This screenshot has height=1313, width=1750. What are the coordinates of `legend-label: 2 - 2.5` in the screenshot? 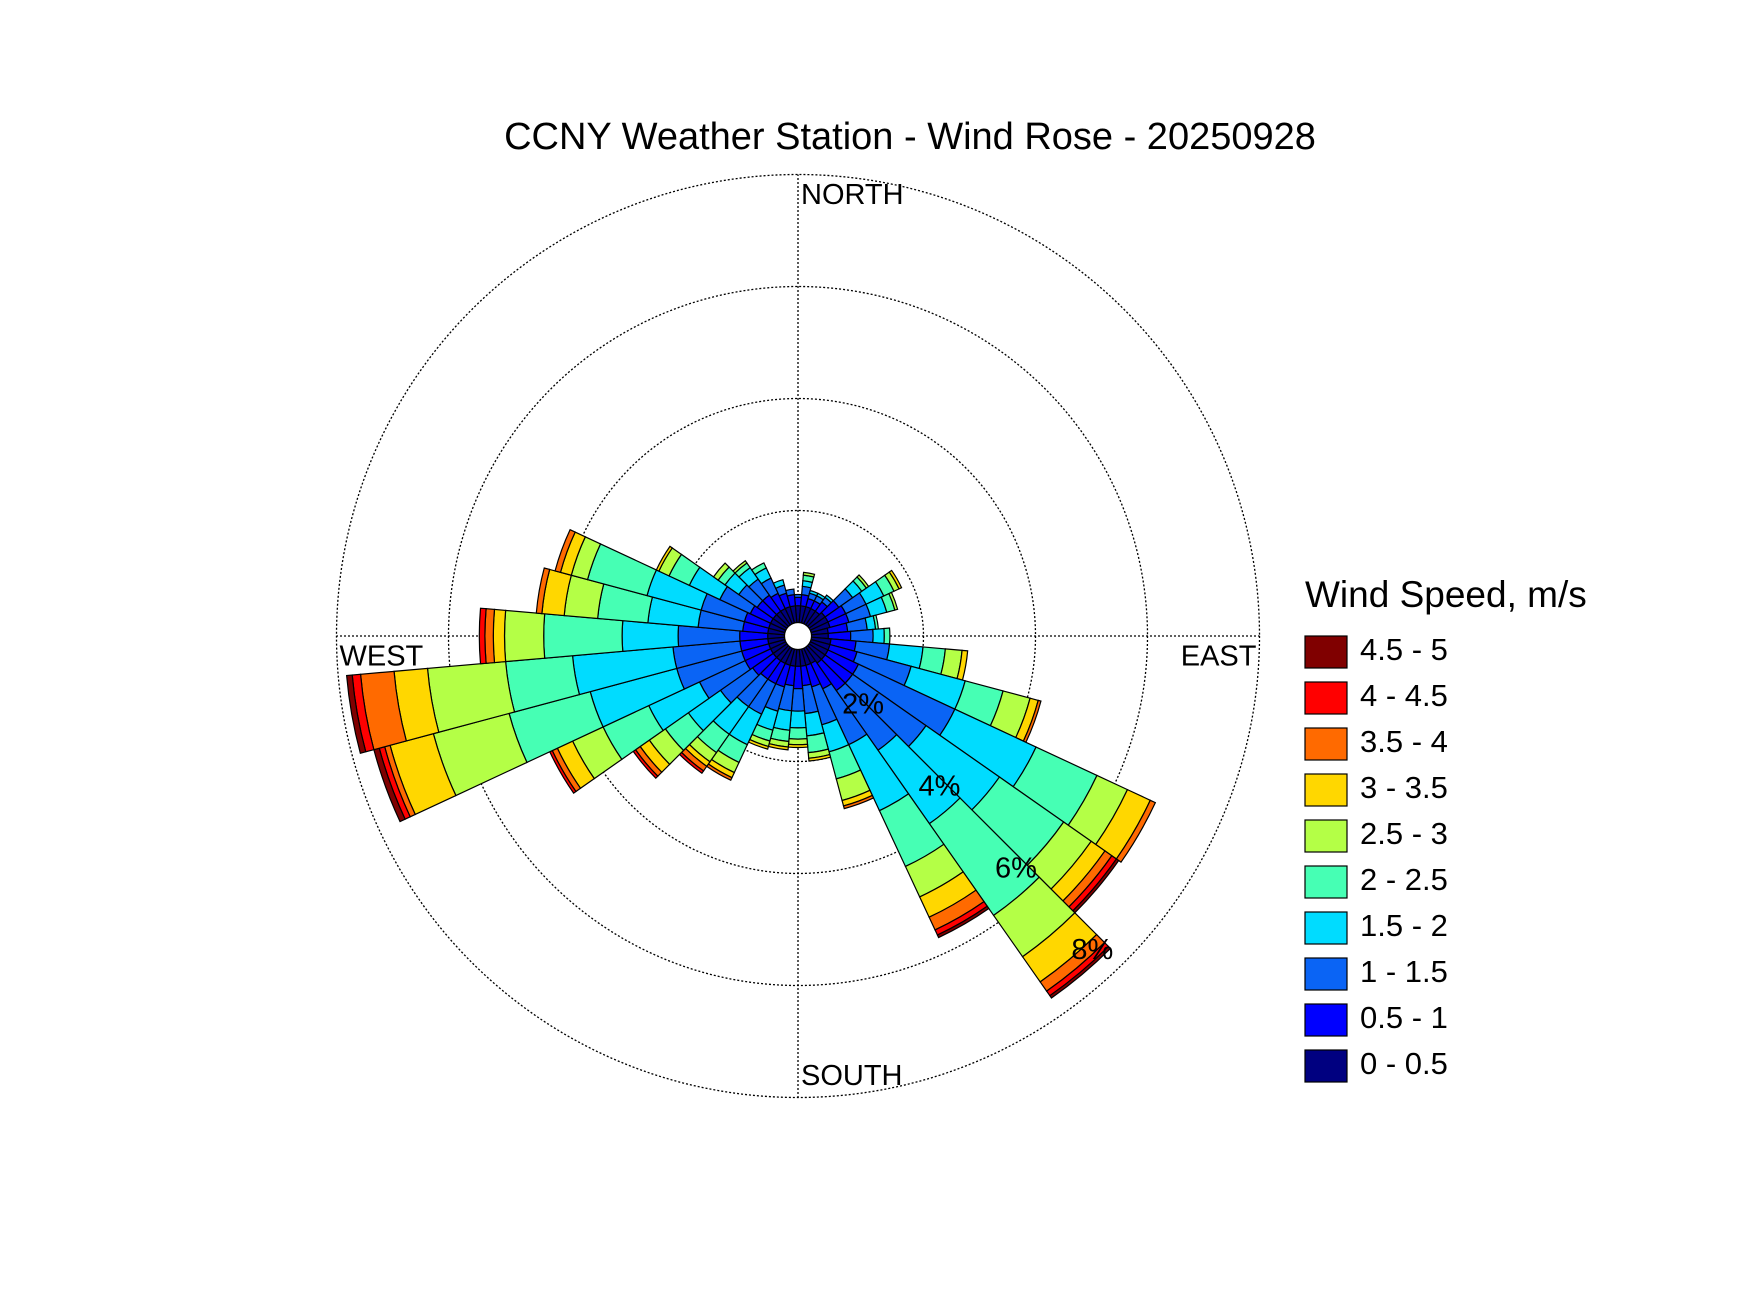 It's located at (1404, 879).